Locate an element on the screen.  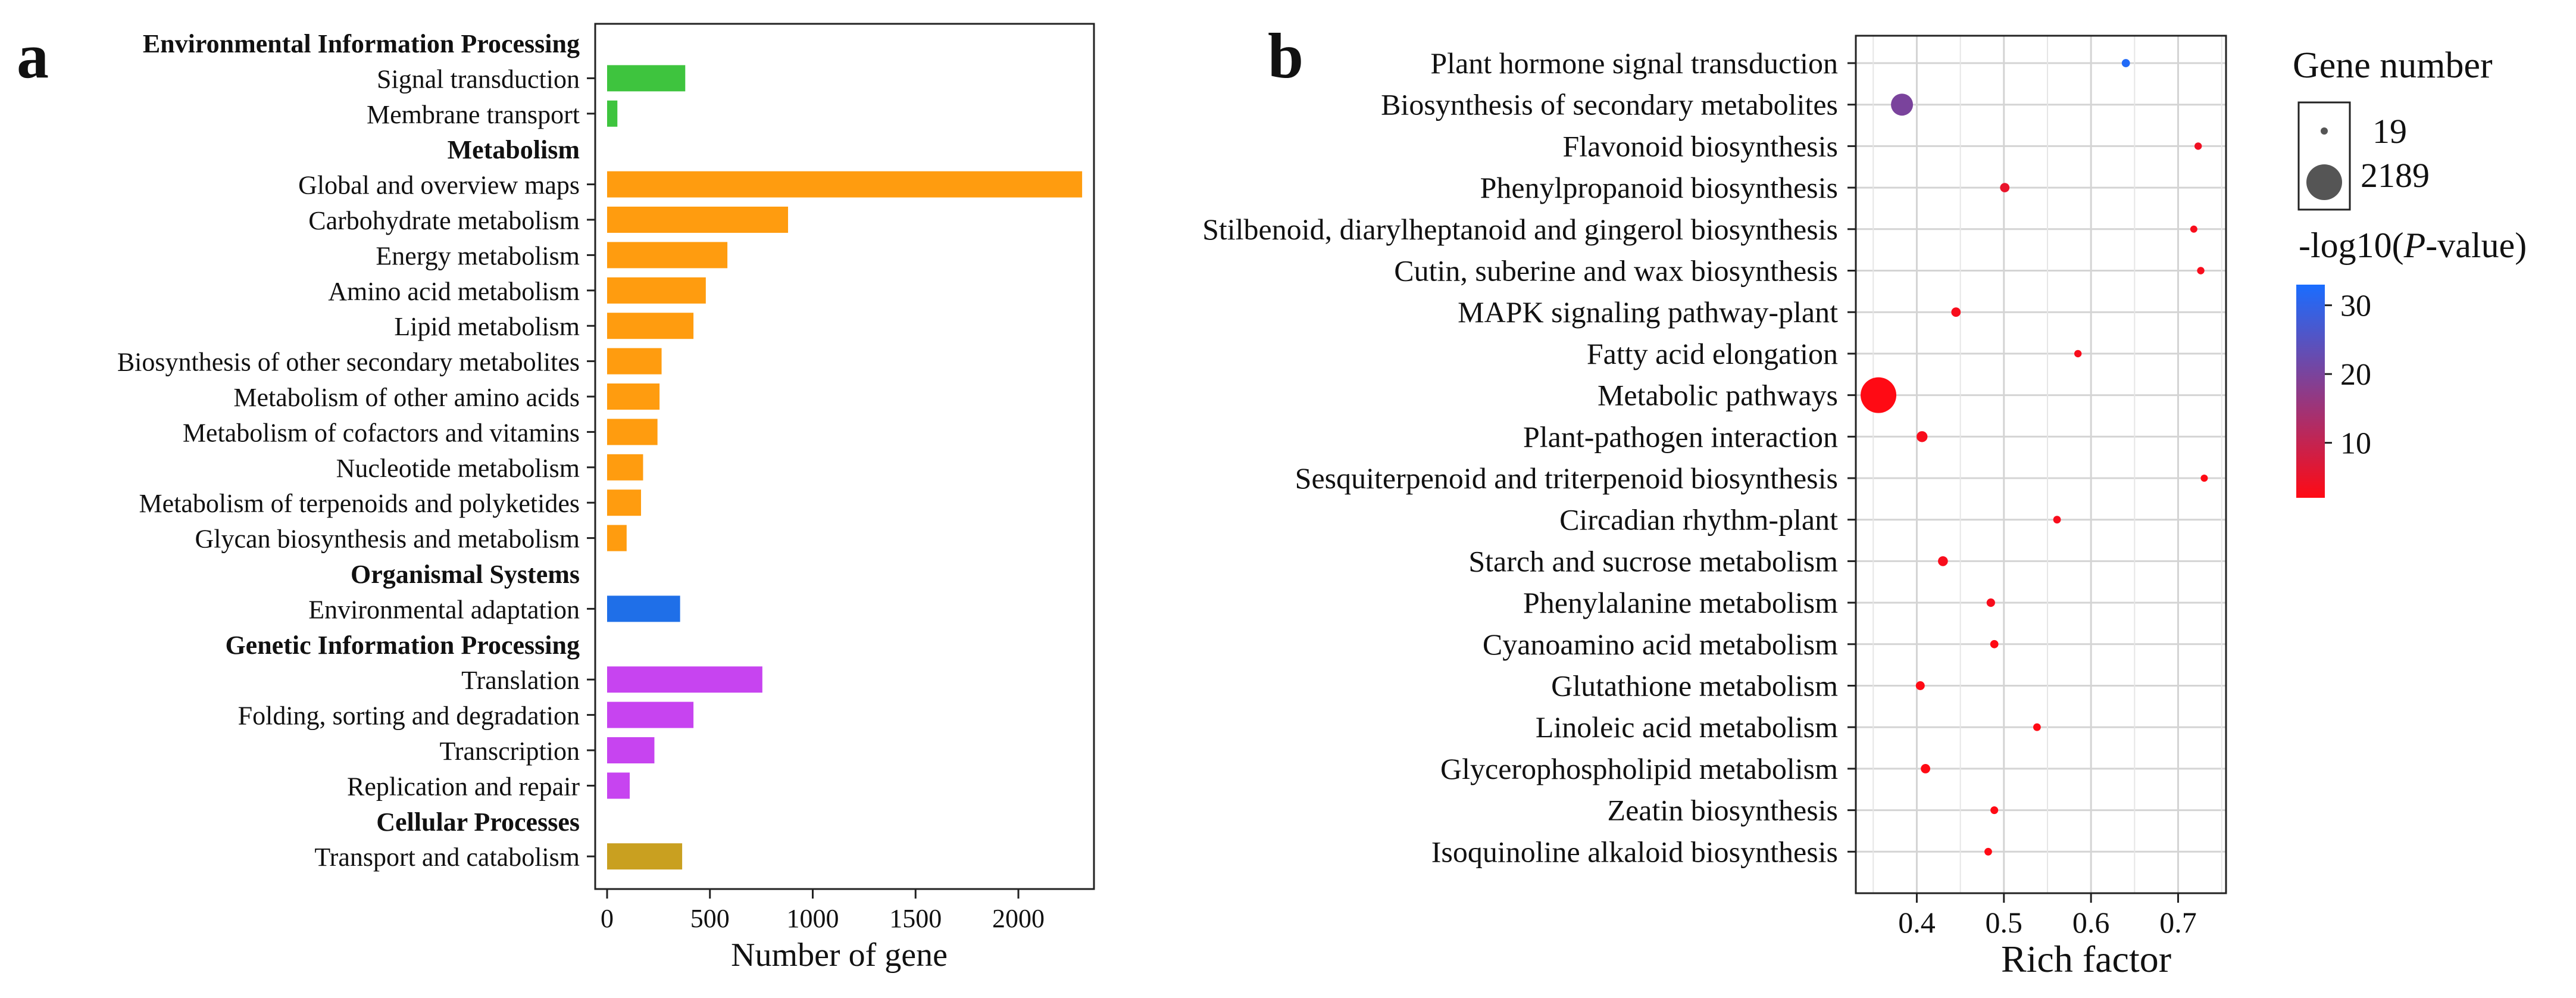
point-starch-and-sucrose-metabolism is located at coordinates (1943, 561).